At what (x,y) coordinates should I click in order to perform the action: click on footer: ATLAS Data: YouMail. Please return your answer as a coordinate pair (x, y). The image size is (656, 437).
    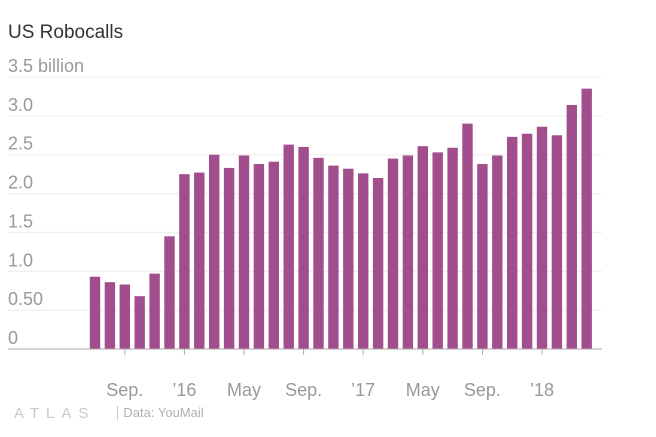
    Looking at the image, I should click on (109, 413).